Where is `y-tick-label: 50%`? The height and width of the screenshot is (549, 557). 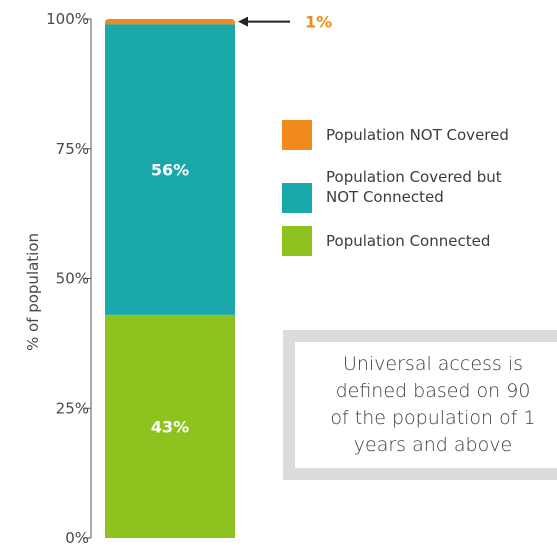 y-tick-label: 50% is located at coordinates (72, 279).